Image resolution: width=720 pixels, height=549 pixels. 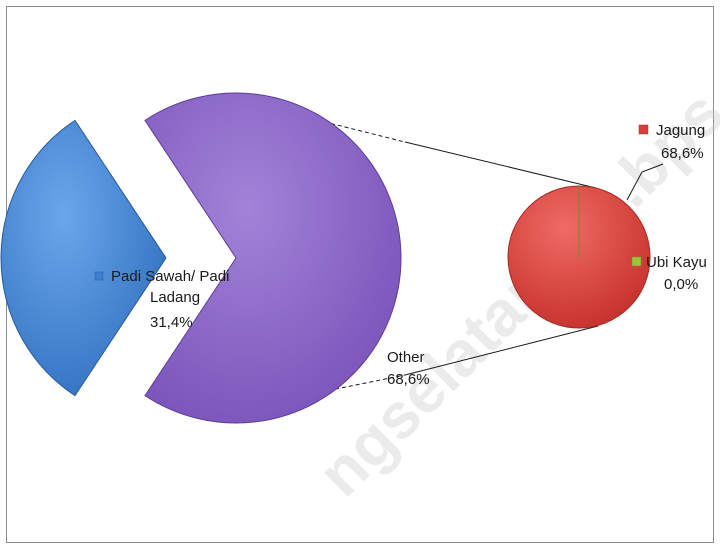 I want to click on connector-line-top, so click(x=351, y=128).